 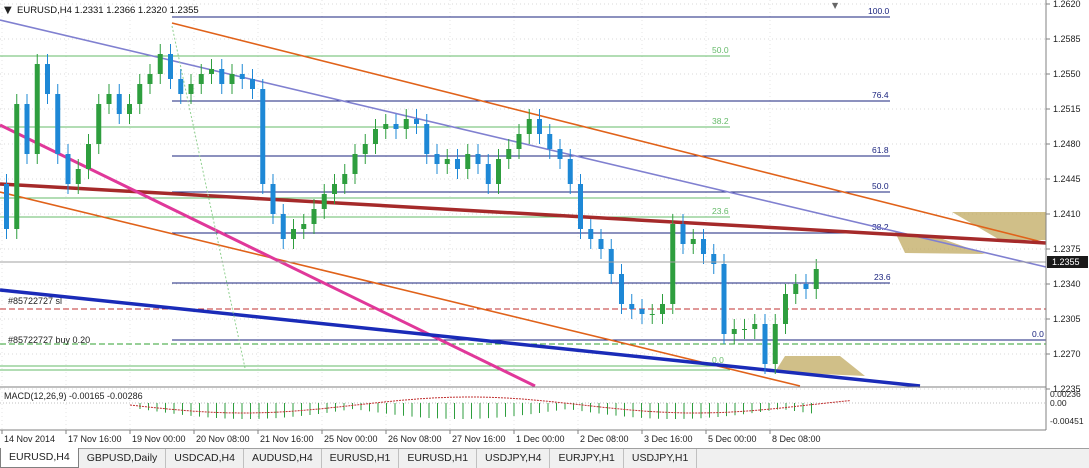 What do you see at coordinates (479, 439) in the screenshot?
I see `time-axis-label: 27 Nov 16:00` at bounding box center [479, 439].